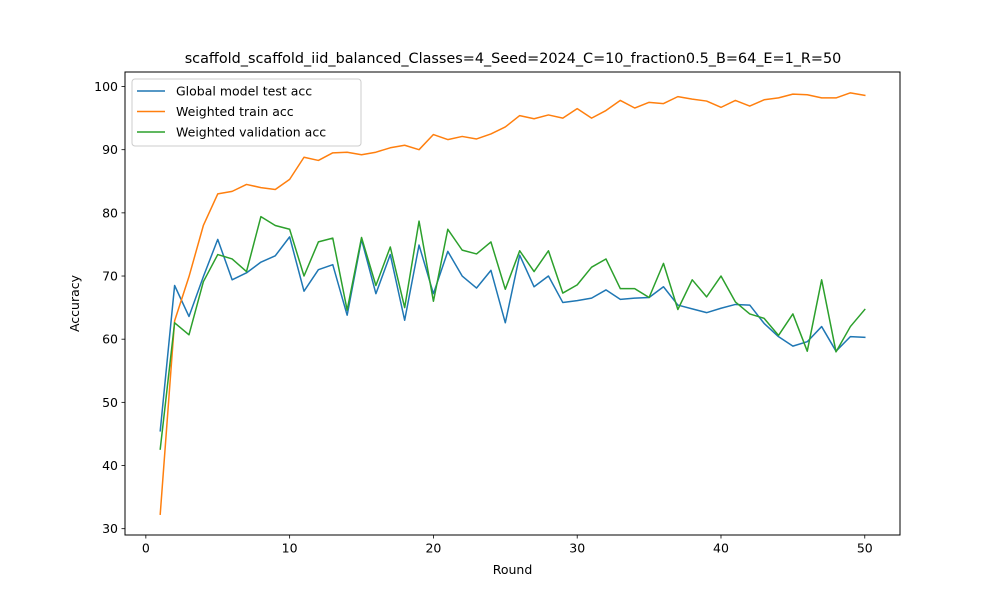 The height and width of the screenshot is (600, 1000). What do you see at coordinates (106, 86) in the screenshot?
I see `y-tick-label: 100` at bounding box center [106, 86].